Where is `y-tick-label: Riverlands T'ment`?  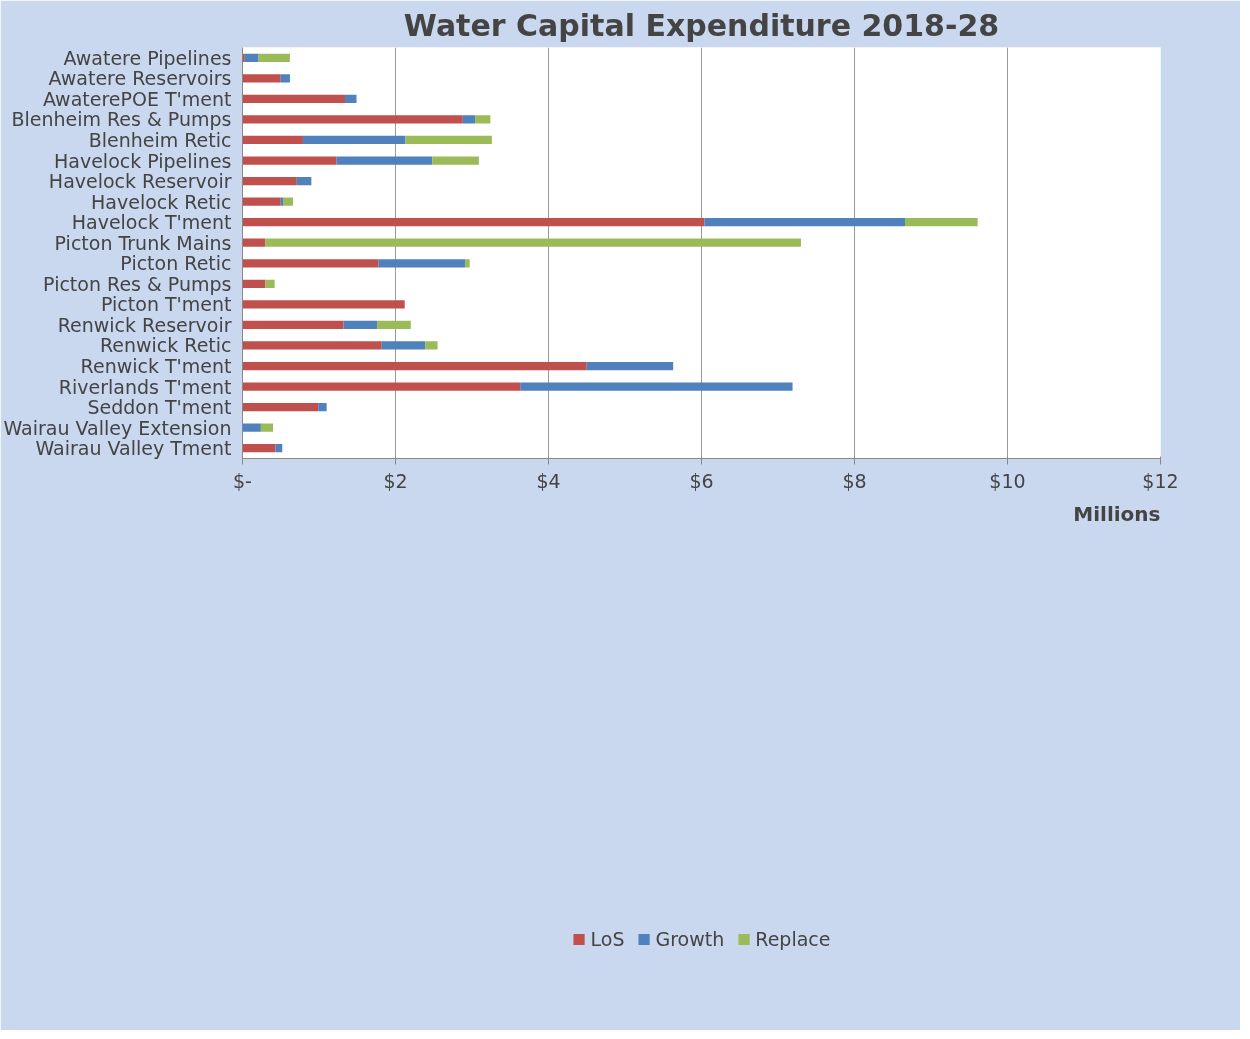
y-tick-label: Riverlands T'ment is located at coordinates (145, 386).